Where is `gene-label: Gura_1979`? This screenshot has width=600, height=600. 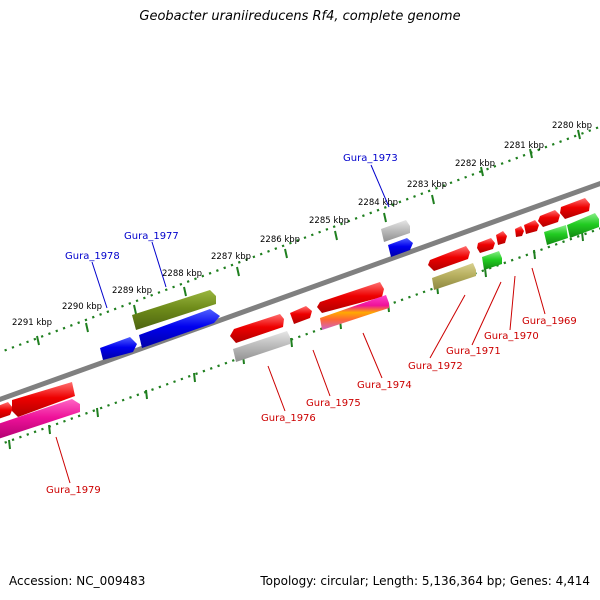
gene-label: Gura_1979 is located at coordinates (73, 490).